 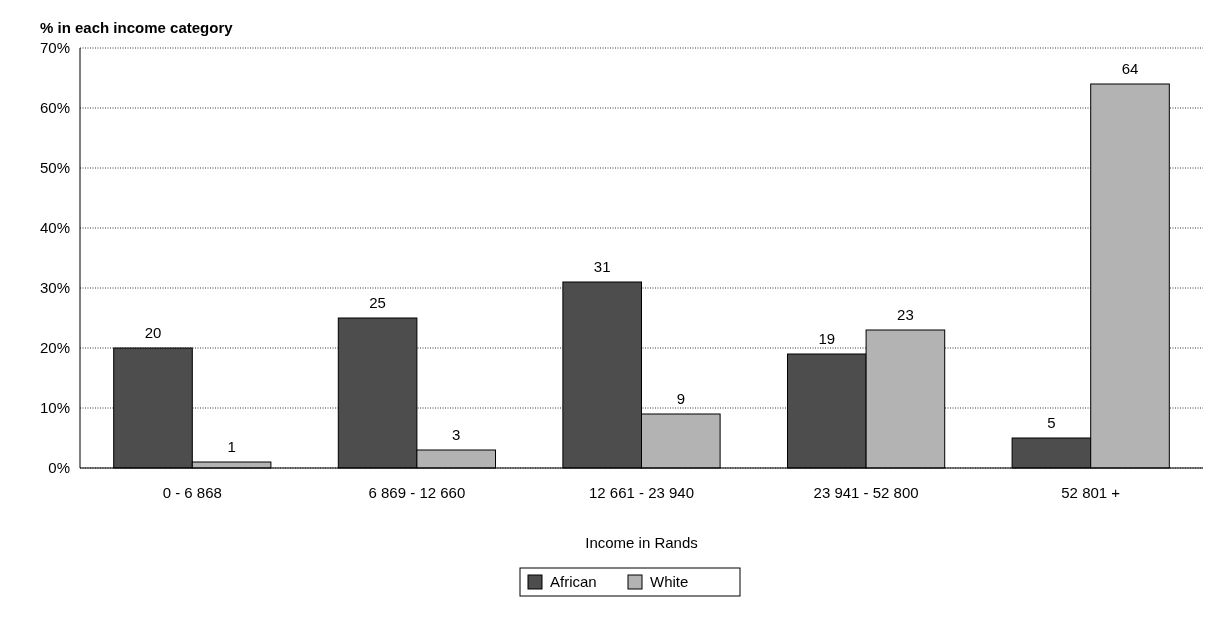 What do you see at coordinates (54, 288) in the screenshot?
I see `y-tick-label: 30%` at bounding box center [54, 288].